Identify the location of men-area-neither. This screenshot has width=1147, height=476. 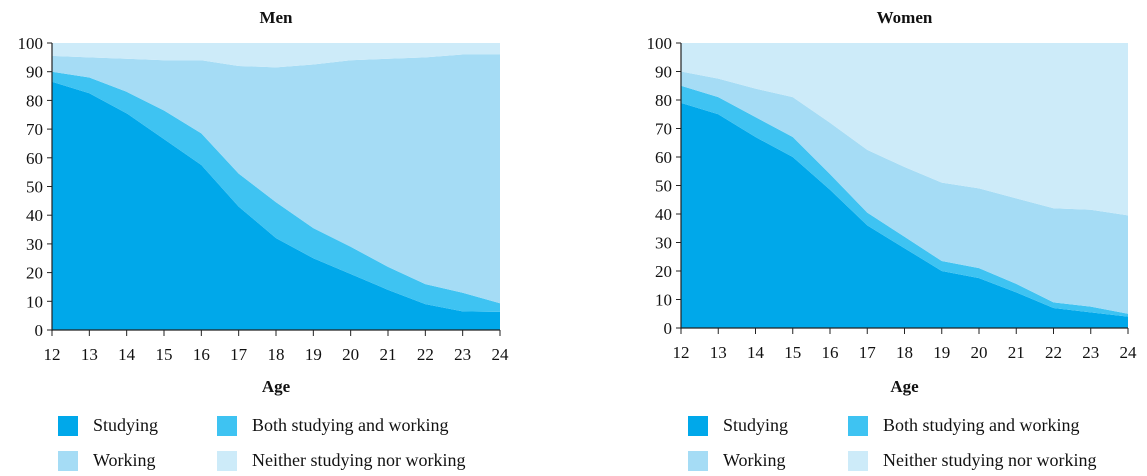
(276, 55).